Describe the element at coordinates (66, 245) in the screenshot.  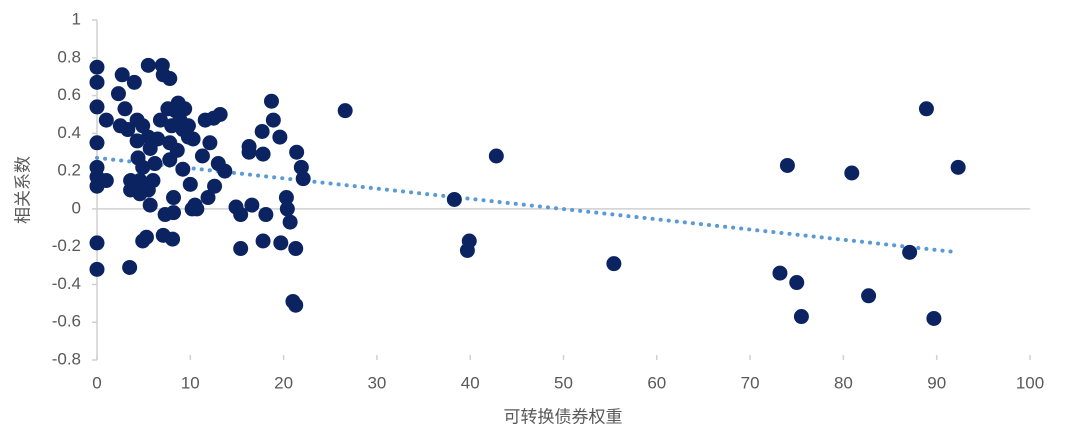
I see `y-tick-label: -0.2` at that location.